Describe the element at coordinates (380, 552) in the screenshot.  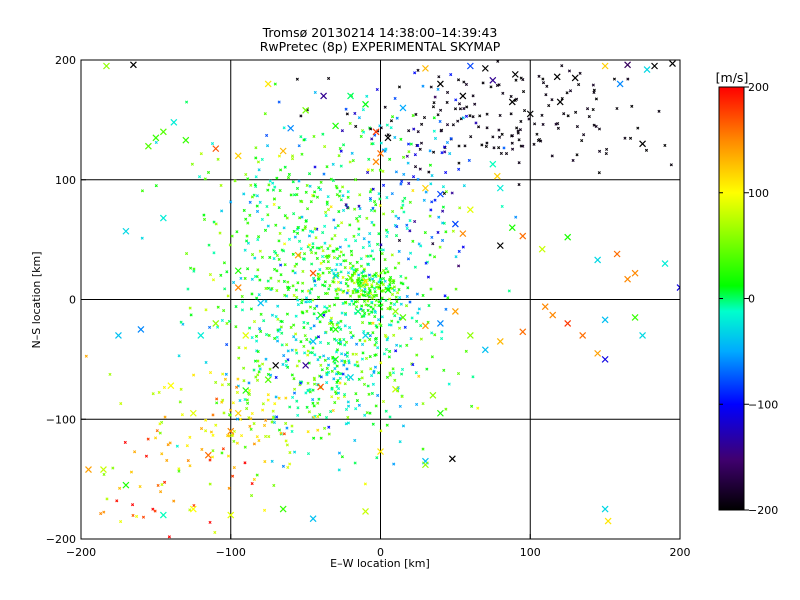
I see `x-tick-label: 0` at that location.